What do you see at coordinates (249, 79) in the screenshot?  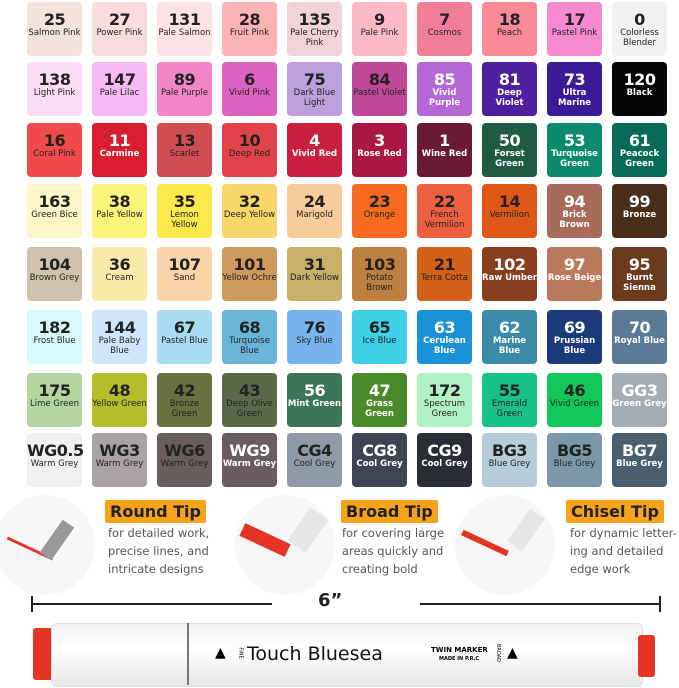 I see `swatch-number: 6` at bounding box center [249, 79].